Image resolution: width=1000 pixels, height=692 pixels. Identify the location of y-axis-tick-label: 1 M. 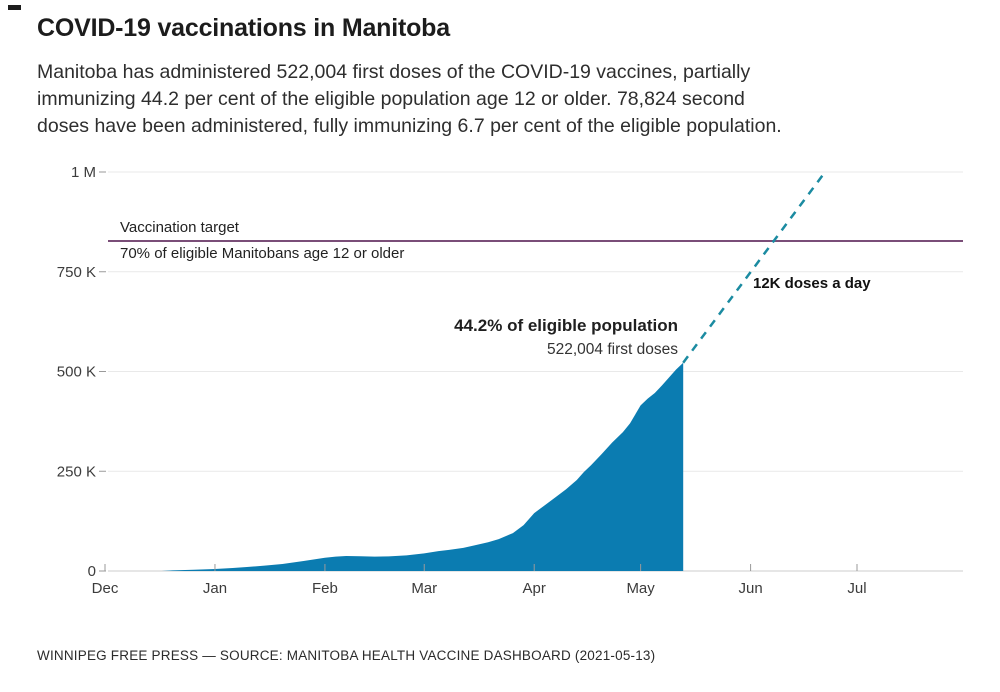
(83, 172).